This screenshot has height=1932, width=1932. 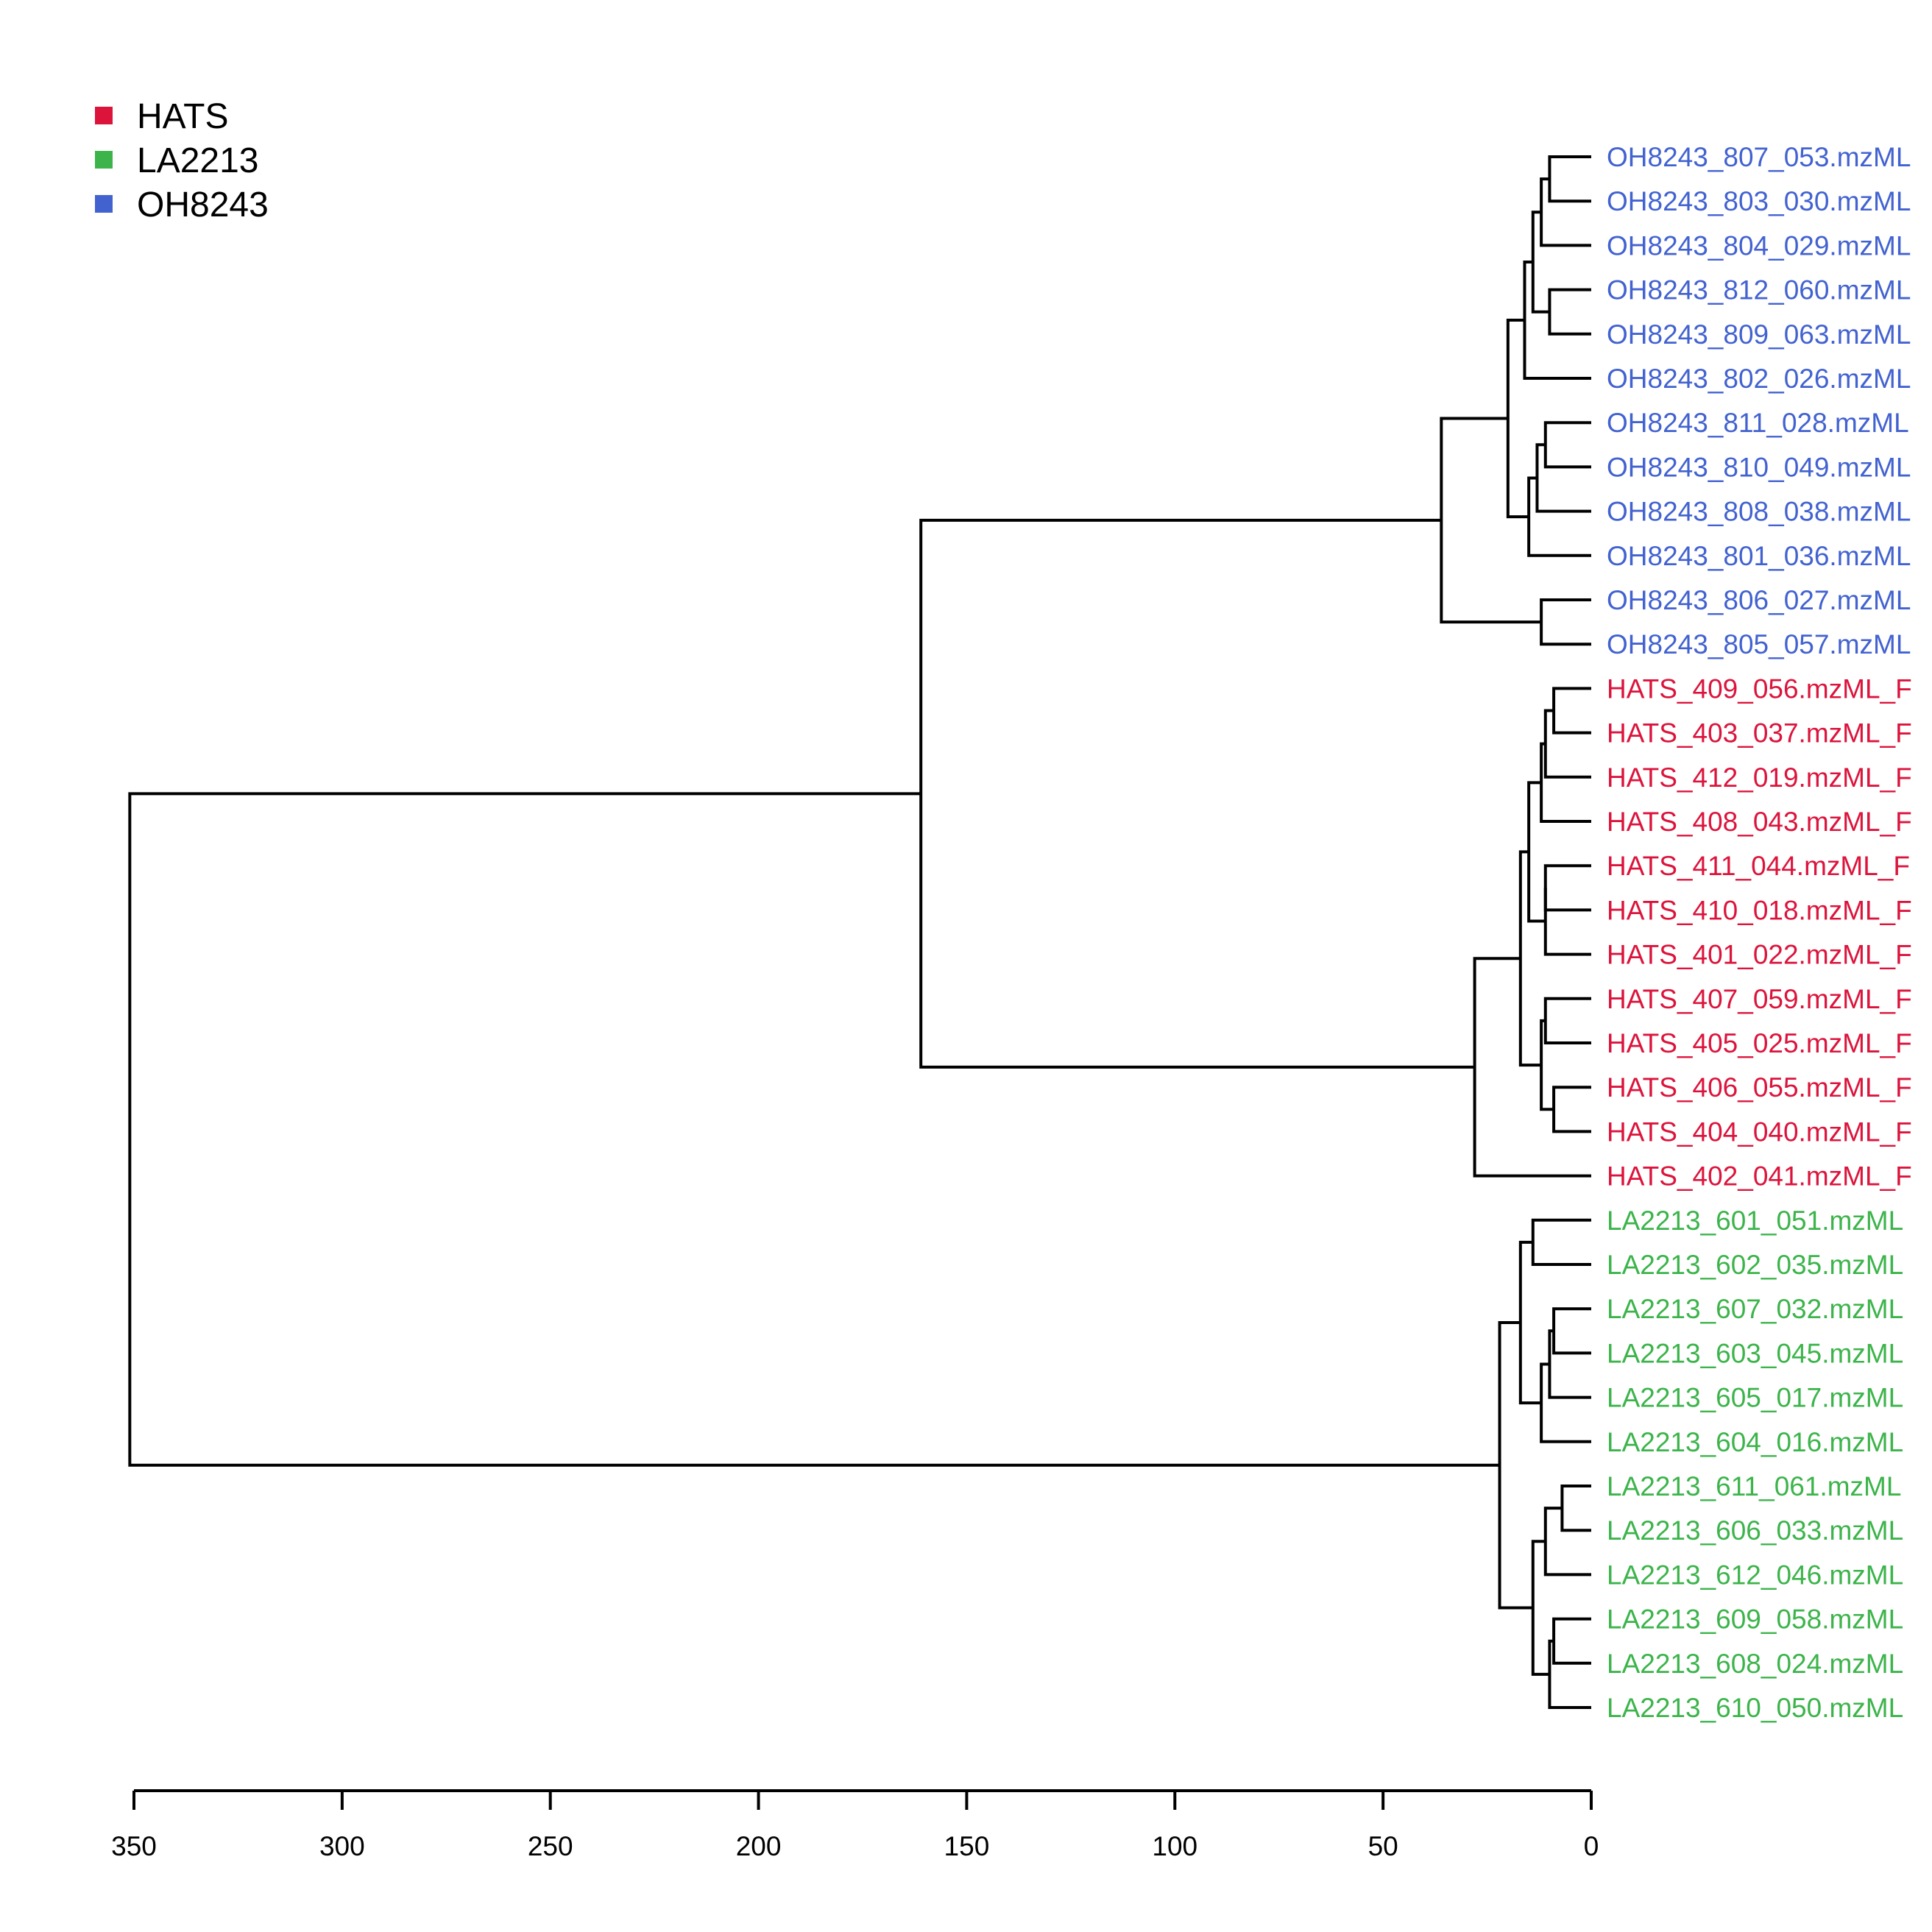 What do you see at coordinates (1591, 1846) in the screenshot?
I see `x-tick-label: 0` at bounding box center [1591, 1846].